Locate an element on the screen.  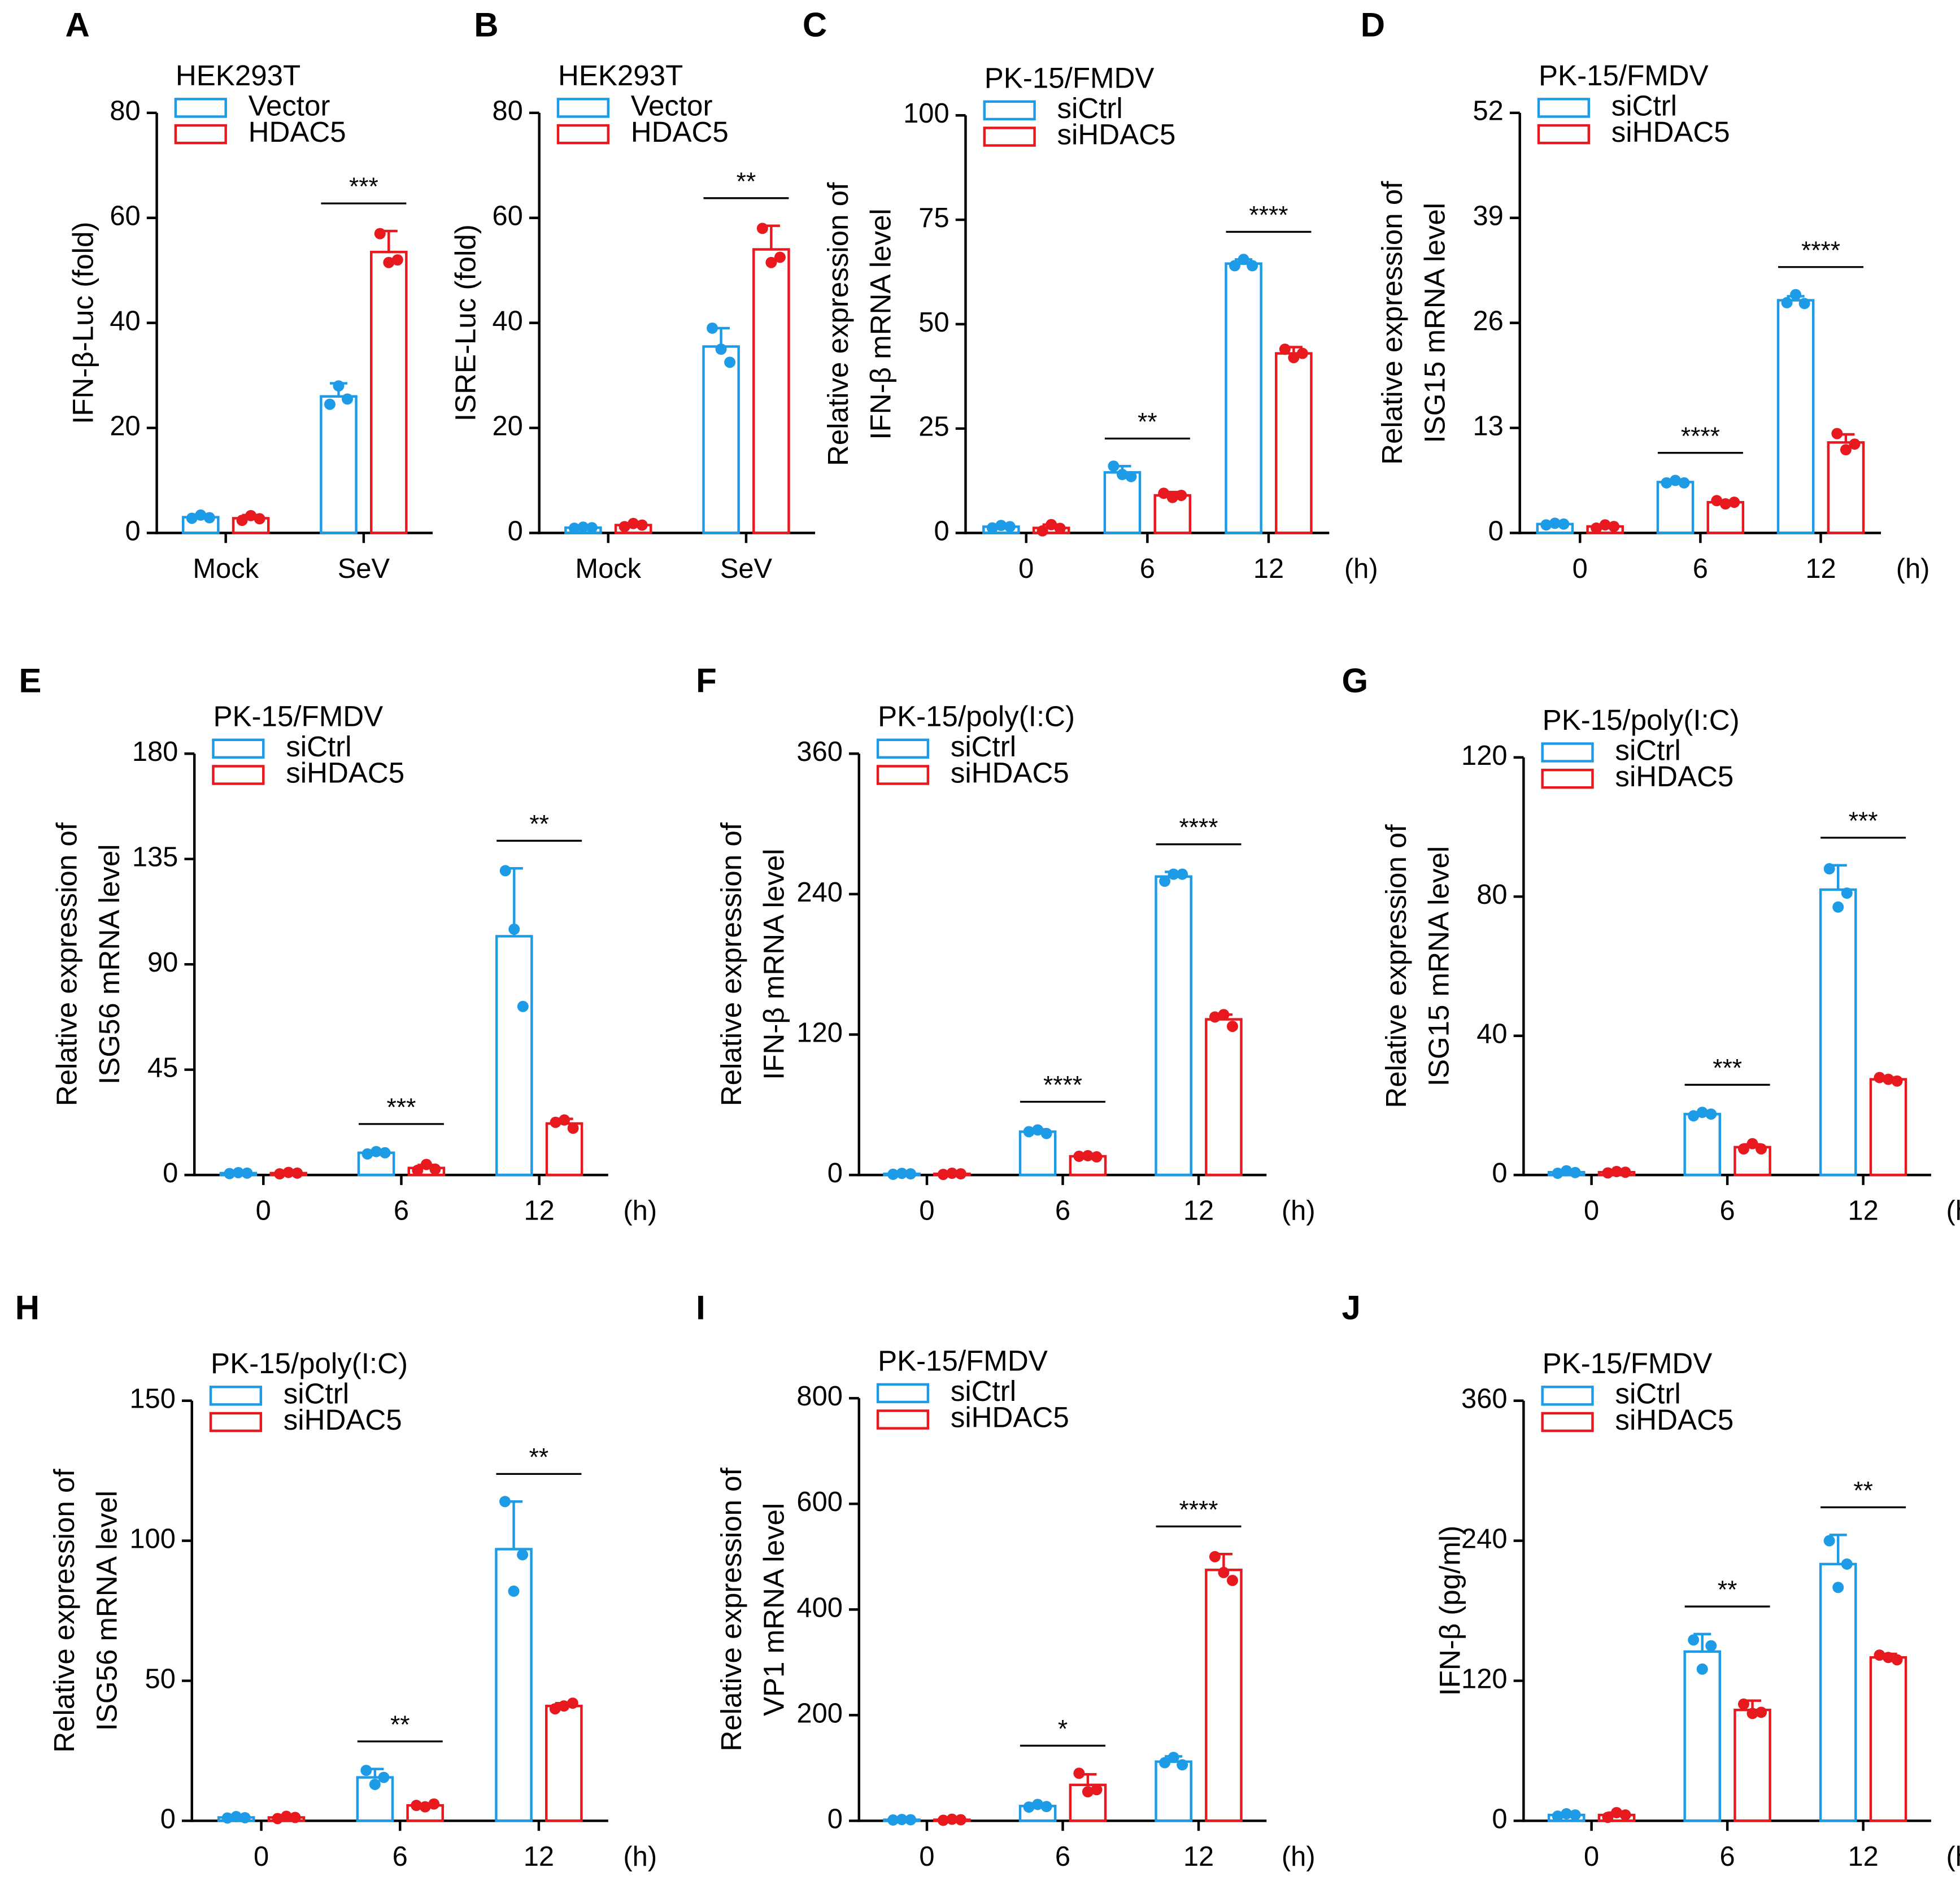
y-tick-label: 240 is located at coordinates (1484, 1539).